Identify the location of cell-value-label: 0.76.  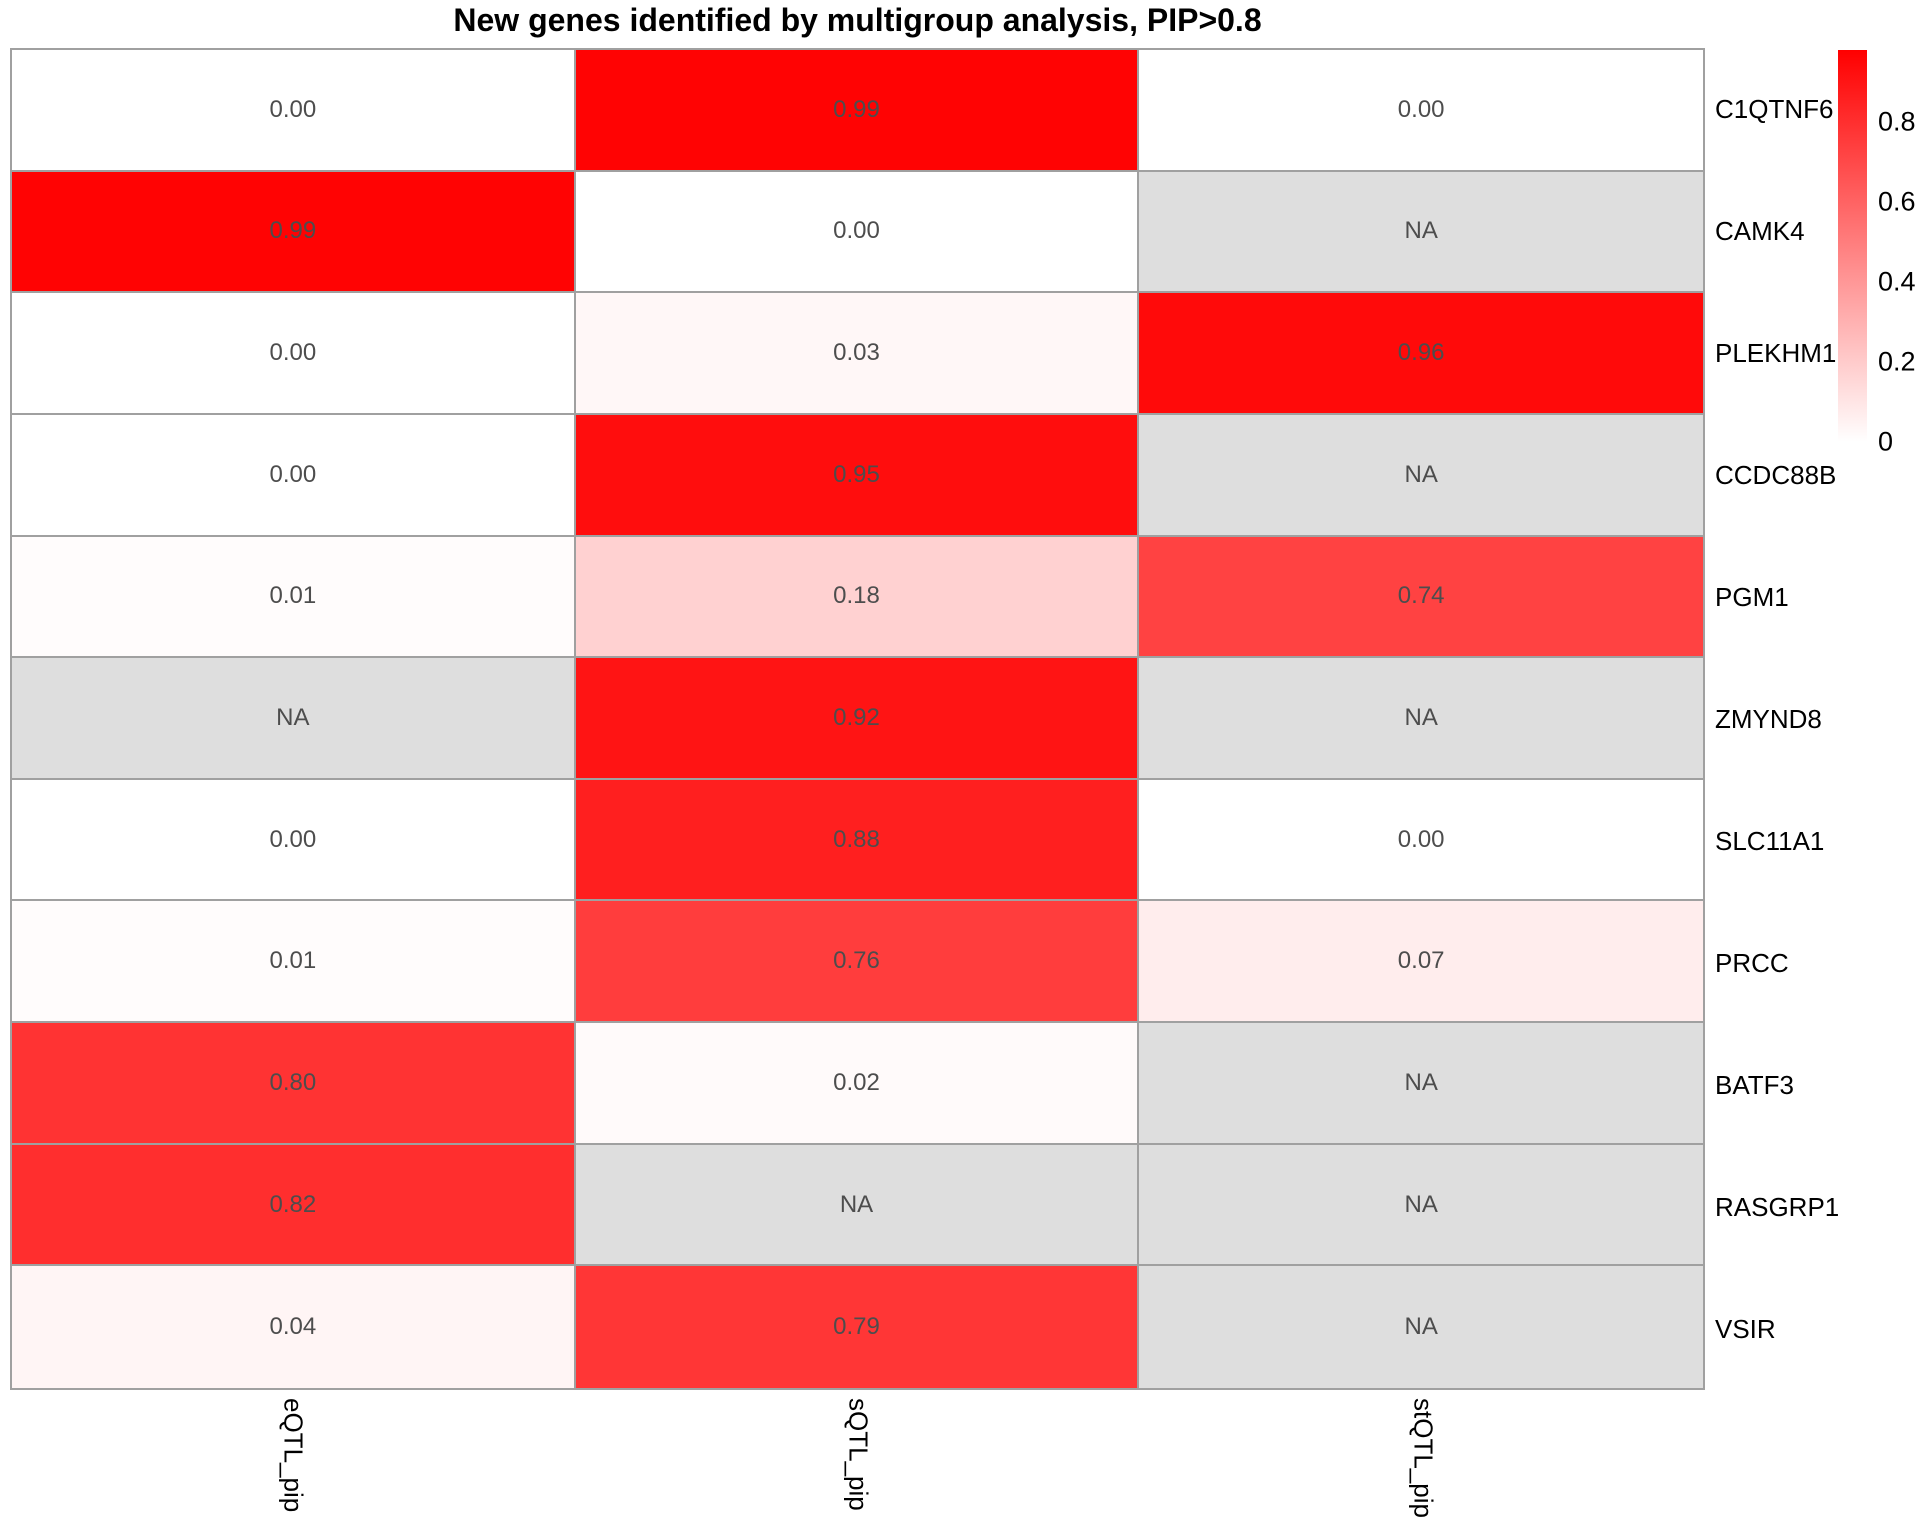
(856, 961).